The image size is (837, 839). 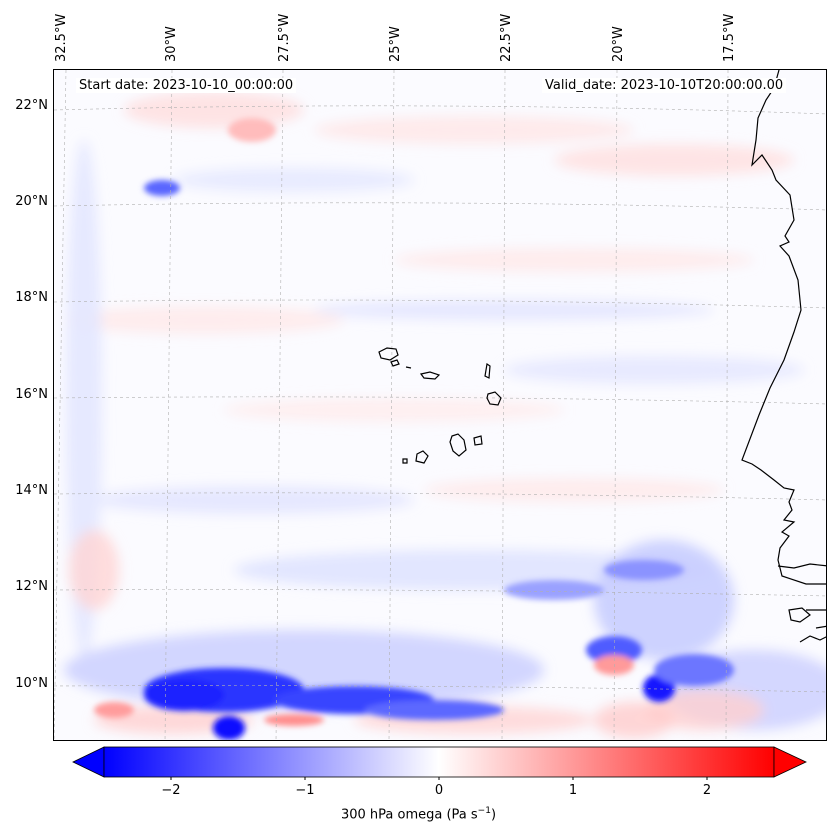 I want to click on lon-label-20w: 20°W, so click(x=618, y=44).